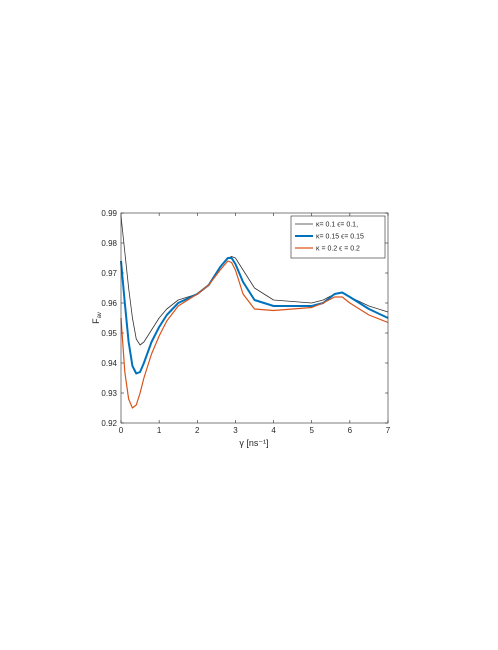  Describe the element at coordinates (197, 430) in the screenshot. I see `x-tick-label: 2` at that location.